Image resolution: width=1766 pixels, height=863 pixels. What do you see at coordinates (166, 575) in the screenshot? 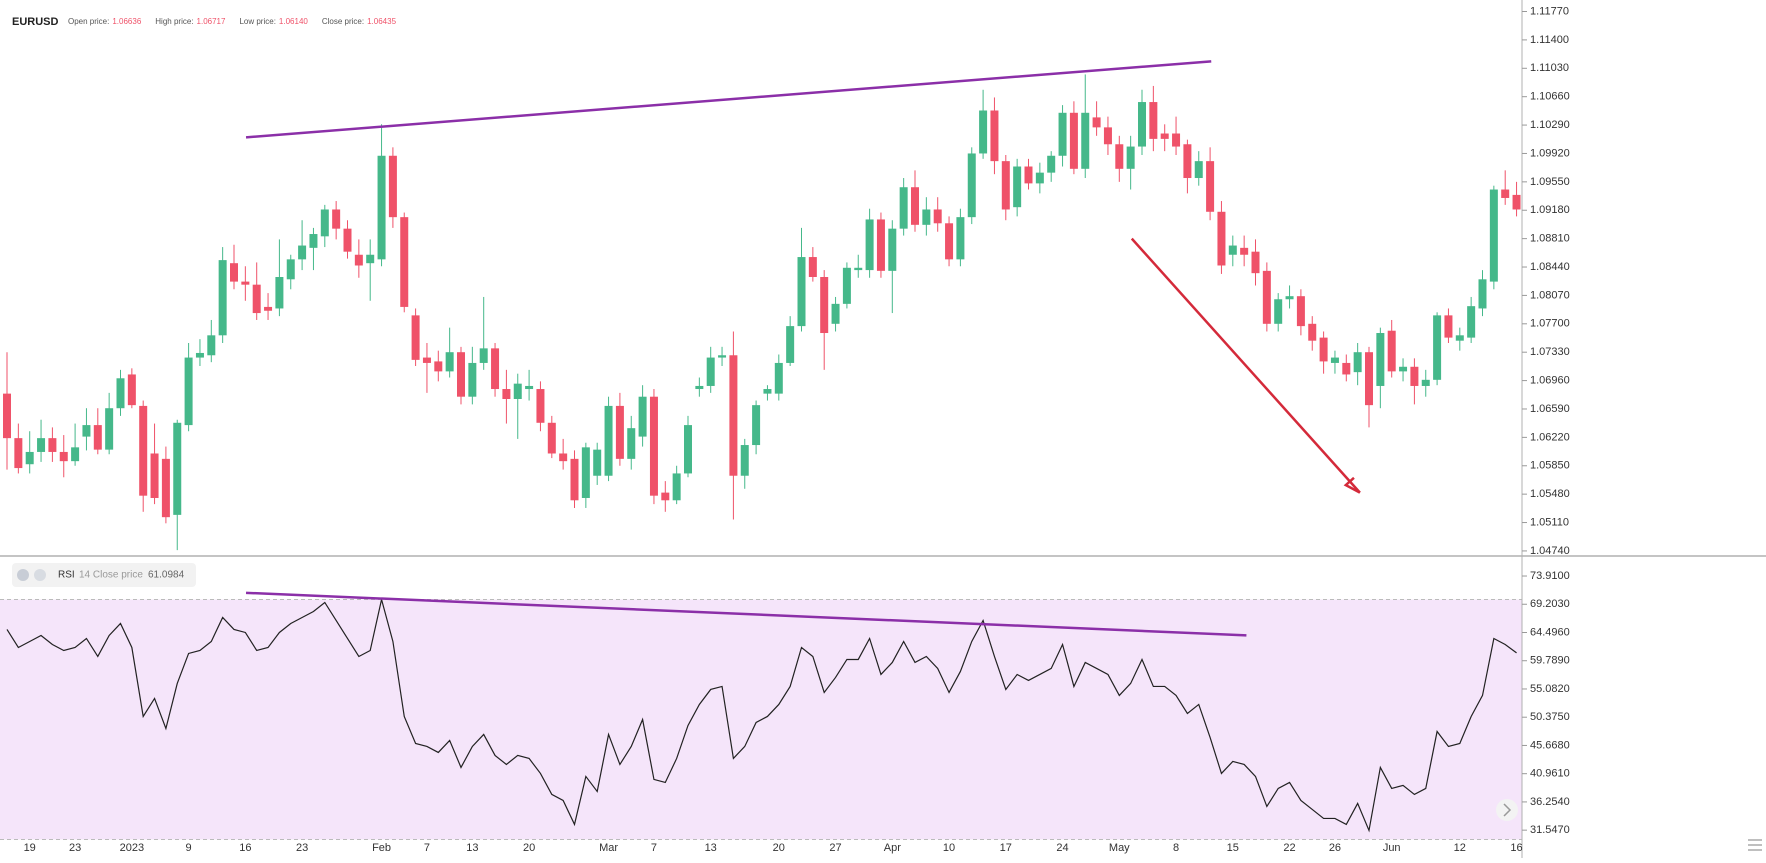
I see `indicator-value: 61.0984` at bounding box center [166, 575].